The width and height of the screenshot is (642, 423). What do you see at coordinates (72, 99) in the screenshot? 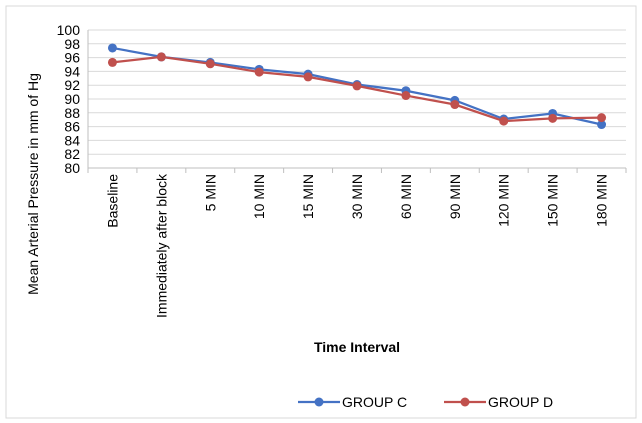
I see `y-tick-label: 90` at bounding box center [72, 99].